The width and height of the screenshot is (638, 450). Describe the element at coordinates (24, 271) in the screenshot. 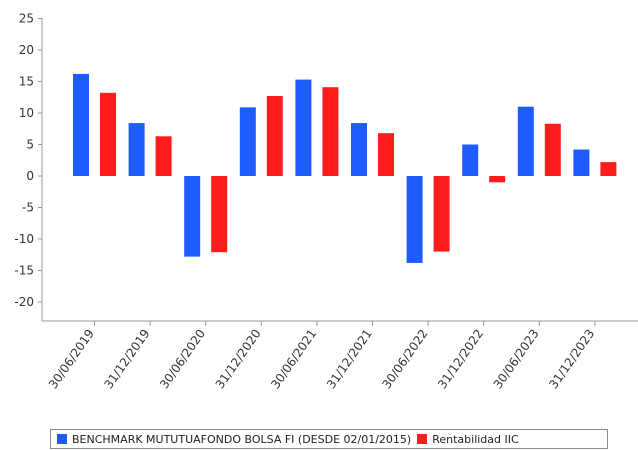

I see `y-tick-label: -15` at that location.